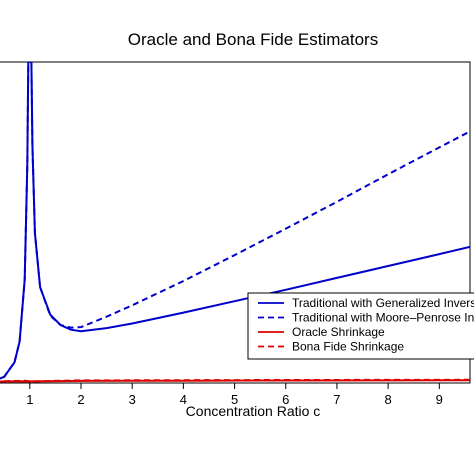 The width and height of the screenshot is (474, 474). Describe the element at coordinates (383, 318) in the screenshot. I see `legend-label: Traditional with Moore–Penrose Inverse` at that location.